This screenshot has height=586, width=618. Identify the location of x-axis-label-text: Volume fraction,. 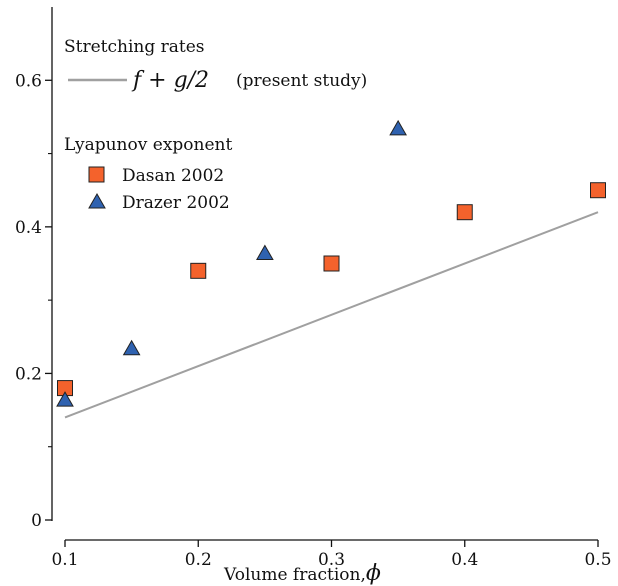
(294, 575).